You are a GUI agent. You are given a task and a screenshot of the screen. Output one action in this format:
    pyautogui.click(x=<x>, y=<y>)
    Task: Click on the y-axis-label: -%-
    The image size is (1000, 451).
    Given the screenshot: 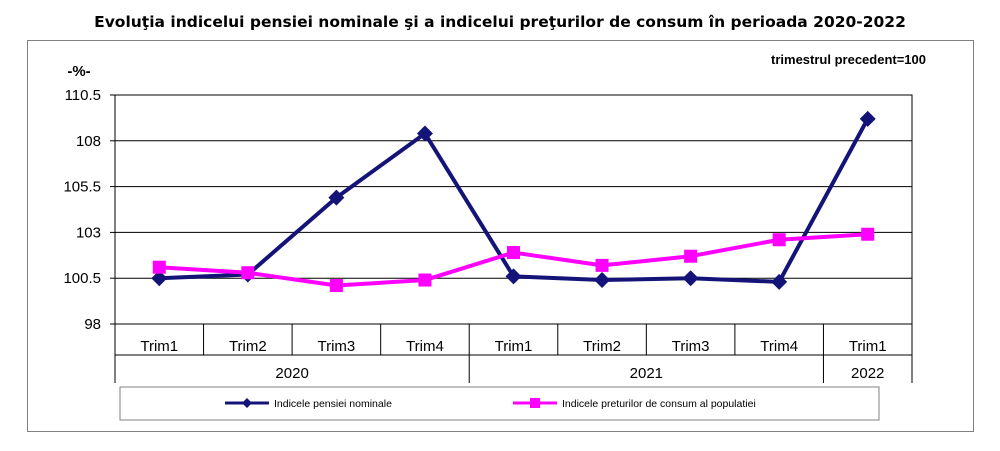 What is the action you would take?
    pyautogui.click(x=78, y=71)
    